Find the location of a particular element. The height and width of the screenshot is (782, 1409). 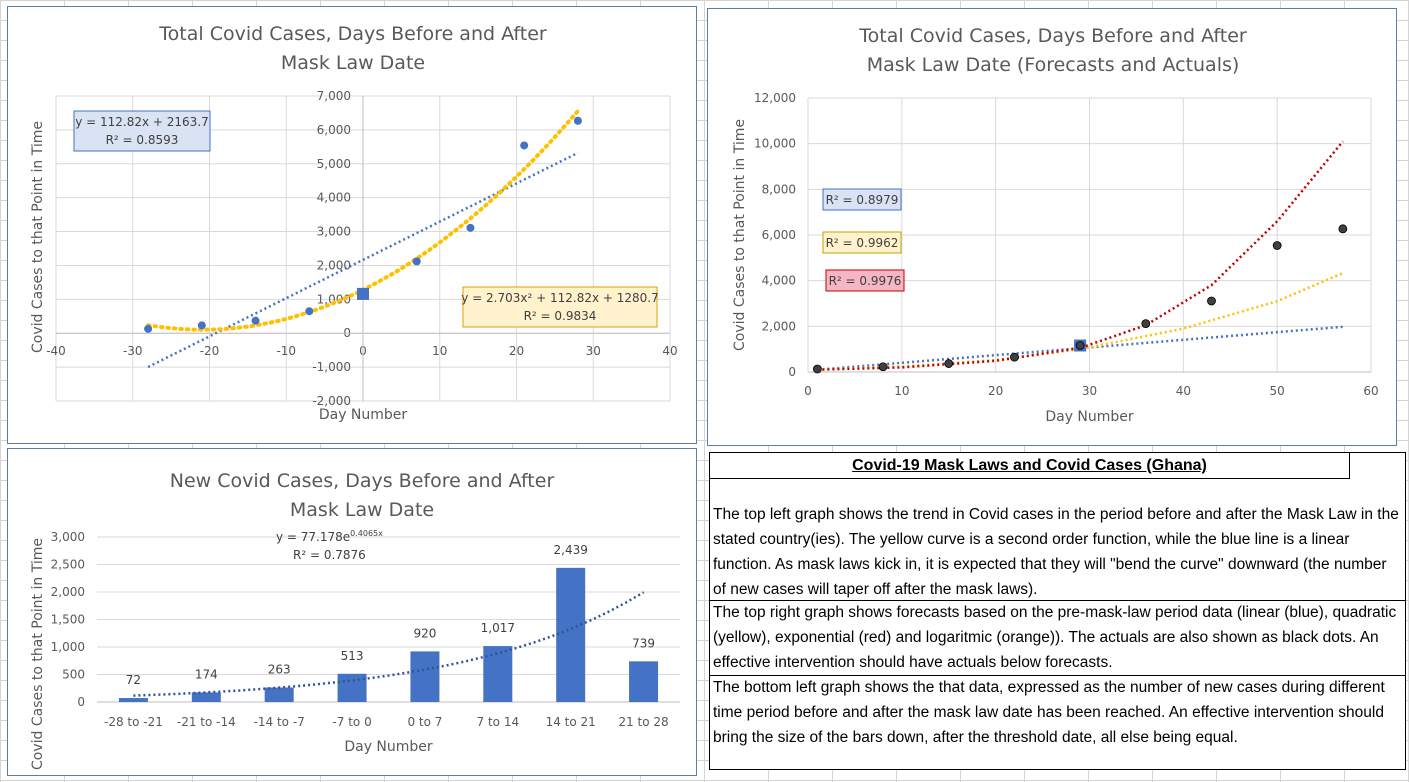

x-tick-label: 60 is located at coordinates (1370, 391).